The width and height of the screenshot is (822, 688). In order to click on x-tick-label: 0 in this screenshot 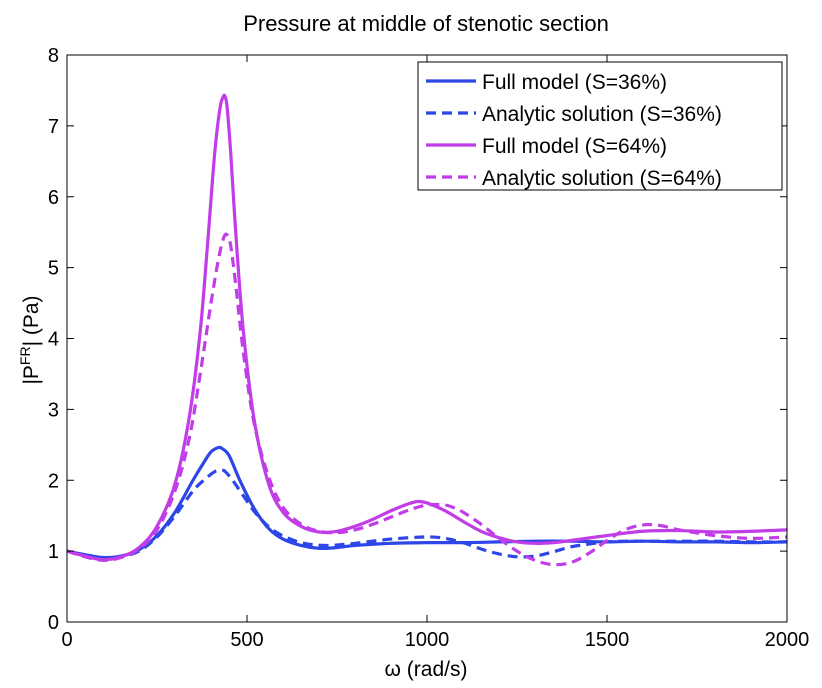, I will do `click(66, 640)`.